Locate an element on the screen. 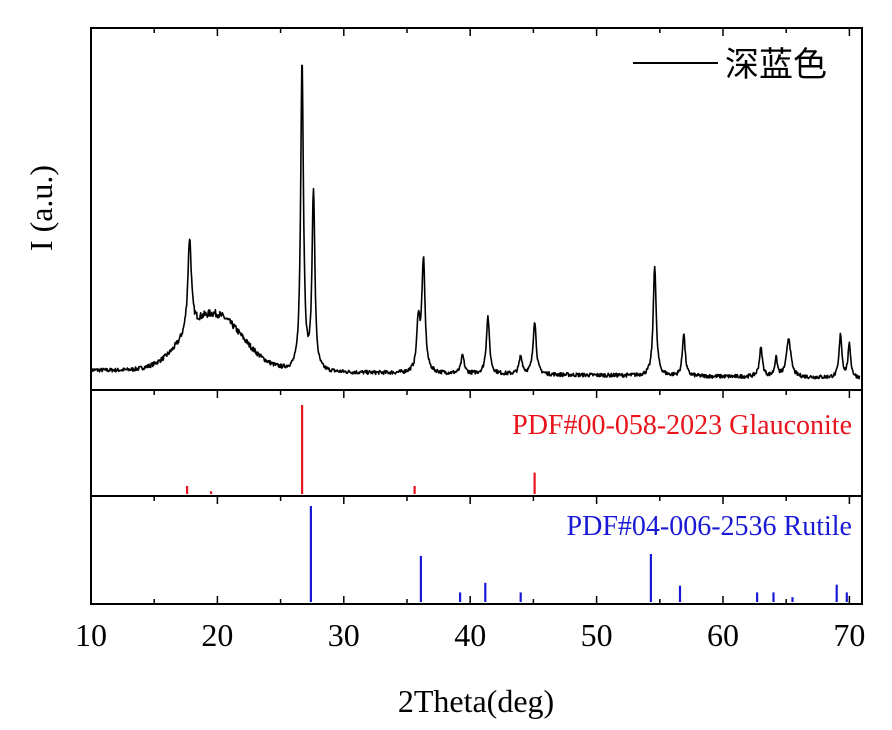  x-tick-label: 40 is located at coordinates (470, 635).